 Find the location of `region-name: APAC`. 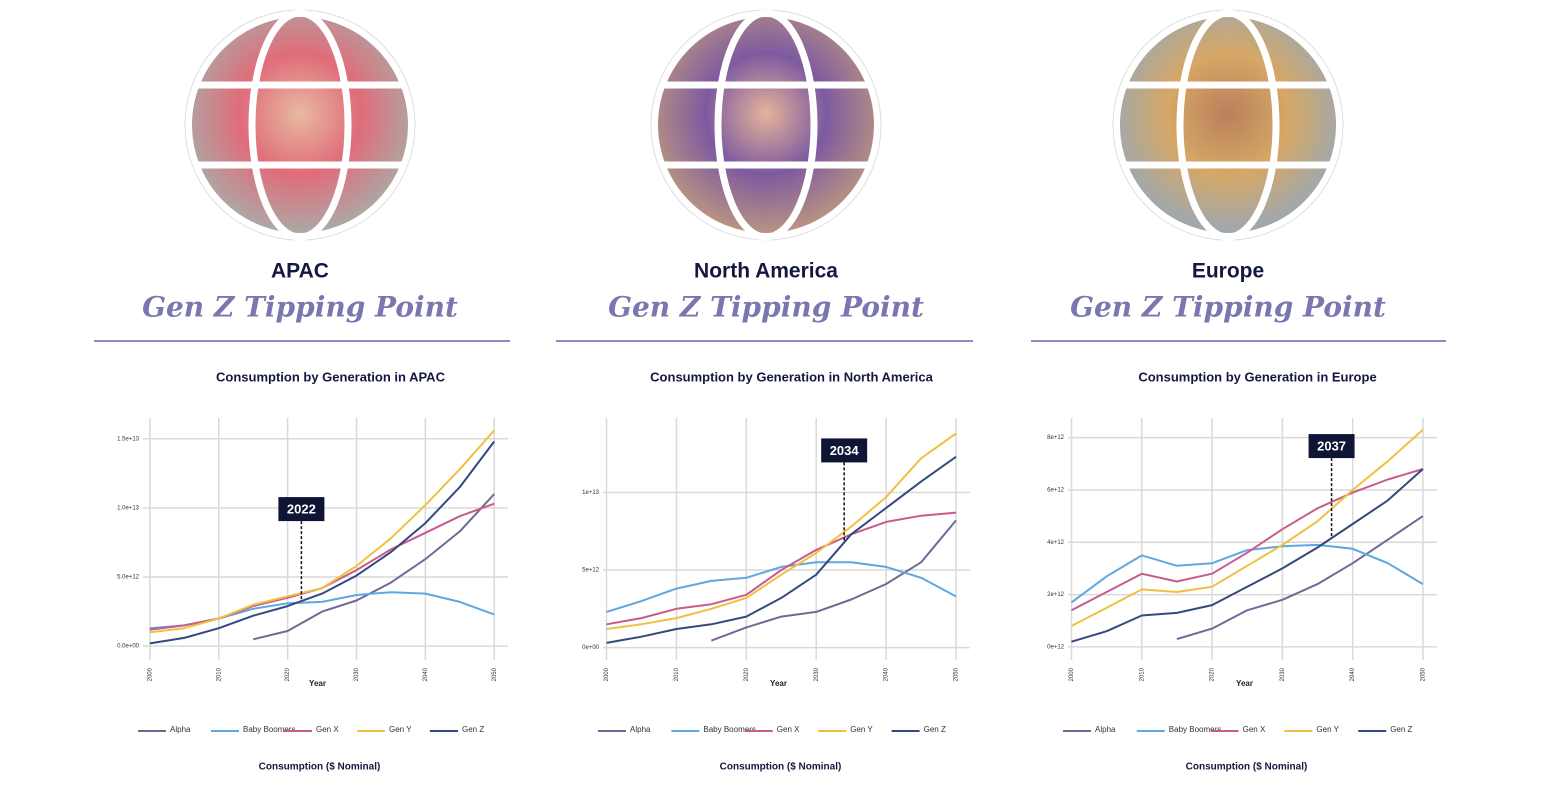

region-name: APAC is located at coordinates (300, 271).